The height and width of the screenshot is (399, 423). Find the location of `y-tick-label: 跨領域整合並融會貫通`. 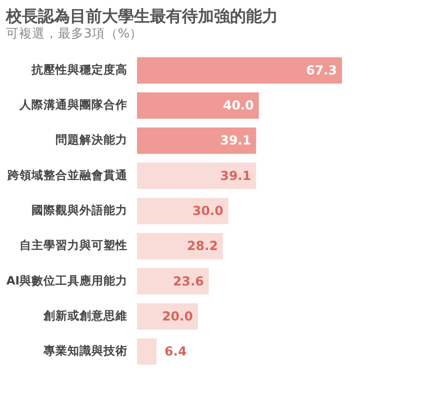

y-tick-label: 跨領域整合並融會貫通 is located at coordinates (67, 175).